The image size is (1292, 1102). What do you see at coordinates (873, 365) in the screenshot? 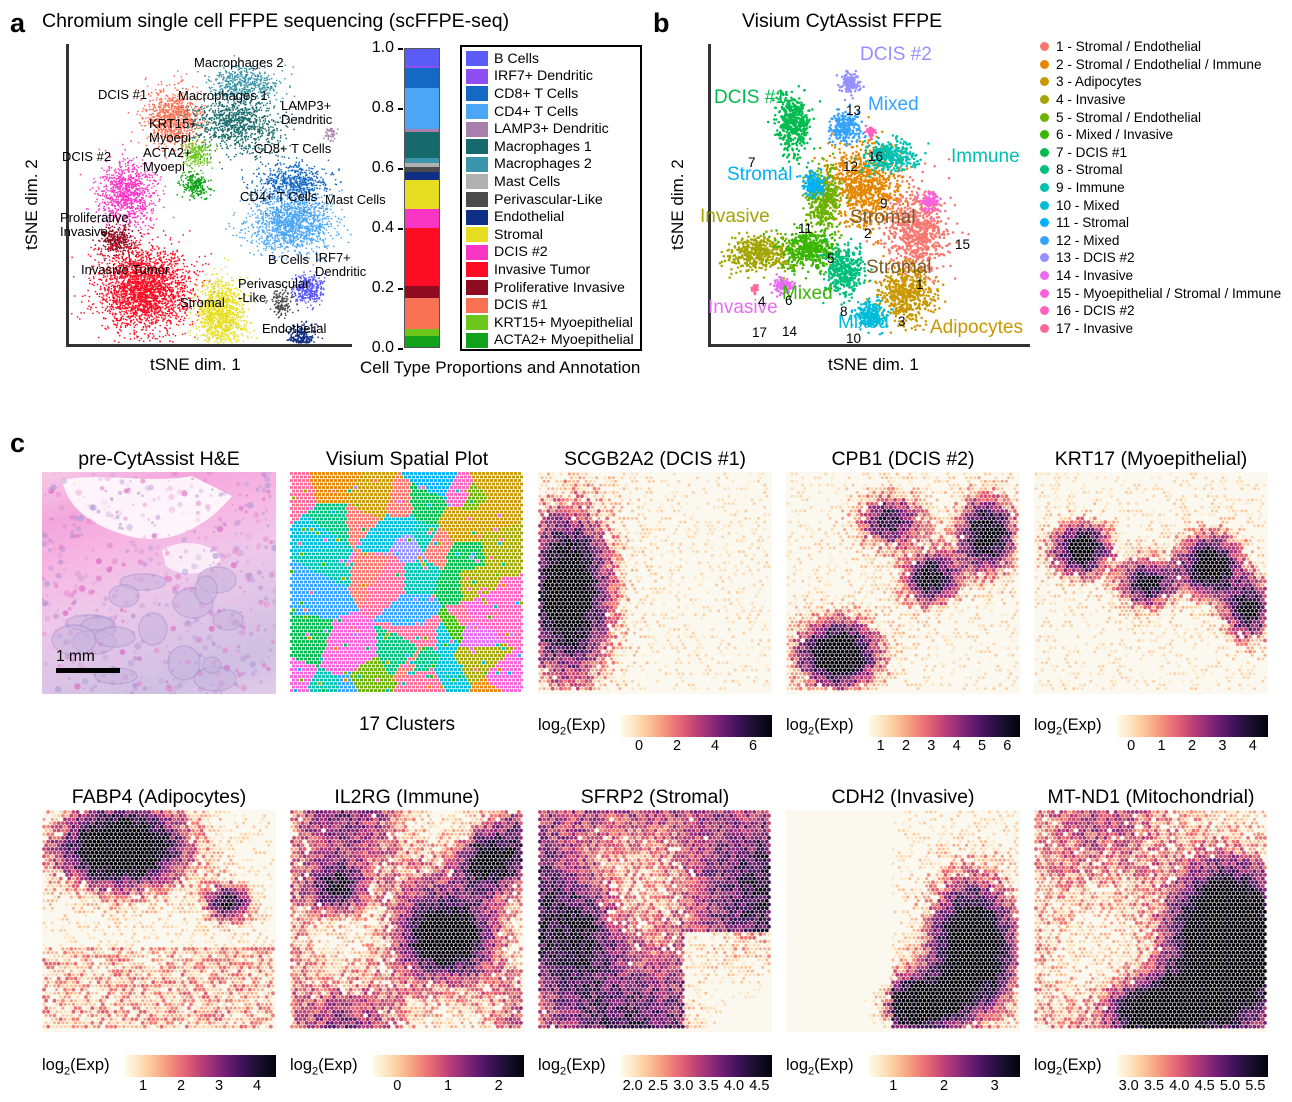
I see `panel-b-xlabel: tSNE dim. 1` at bounding box center [873, 365].